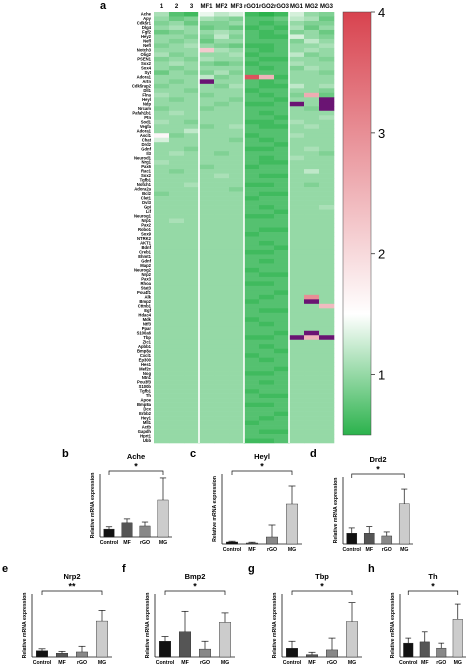  What do you see at coordinates (143, 216) in the screenshot?
I see `heatmap-row-label: Neurog1` at bounding box center [143, 216].